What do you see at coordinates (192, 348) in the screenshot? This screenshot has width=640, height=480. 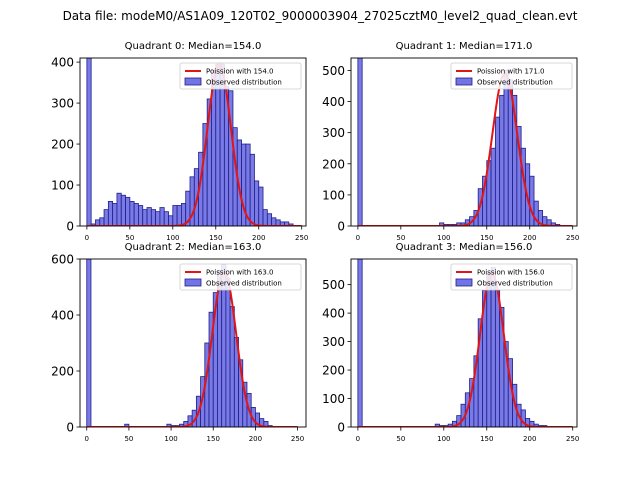 I see `poisson-curve` at bounding box center [192, 348].